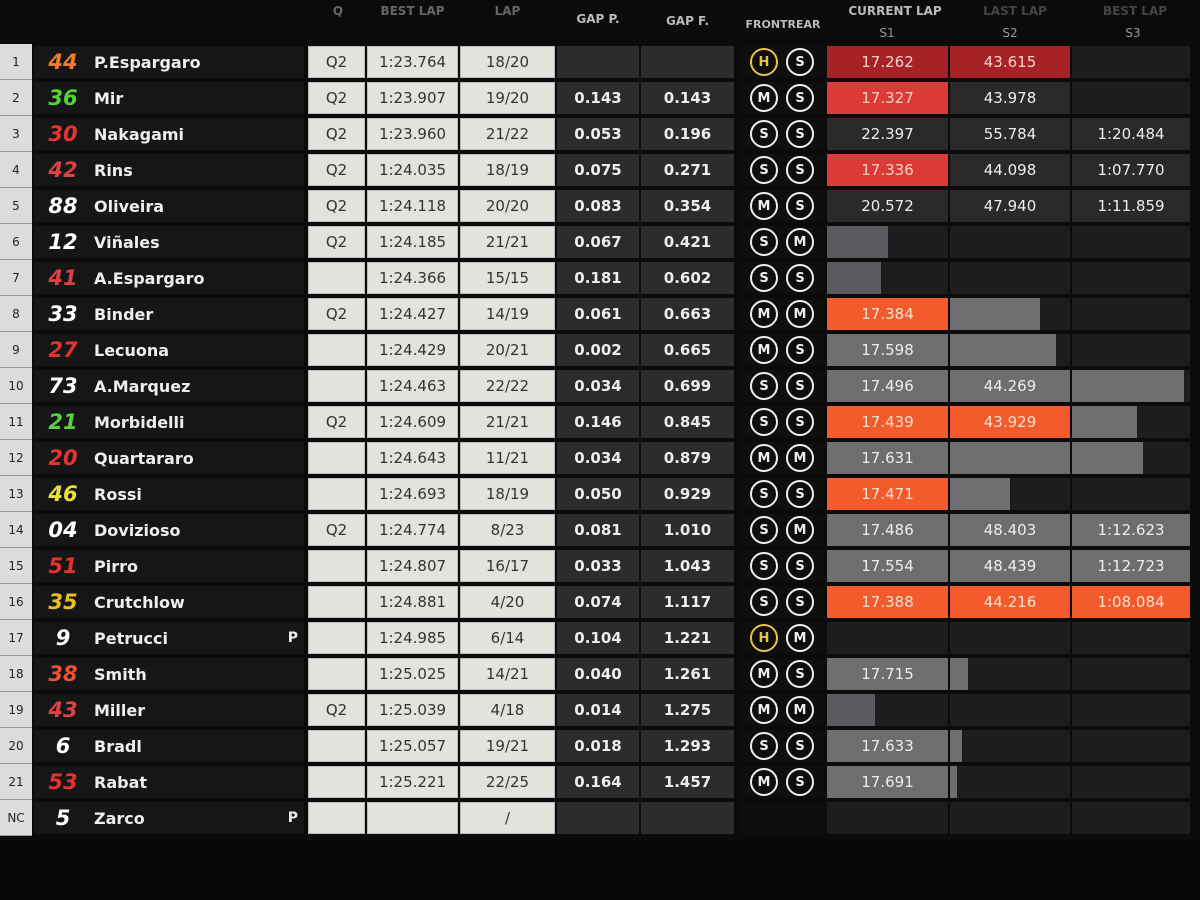  What do you see at coordinates (169, 746) in the screenshot?
I see `rider-cell: 6 Bradl` at bounding box center [169, 746].